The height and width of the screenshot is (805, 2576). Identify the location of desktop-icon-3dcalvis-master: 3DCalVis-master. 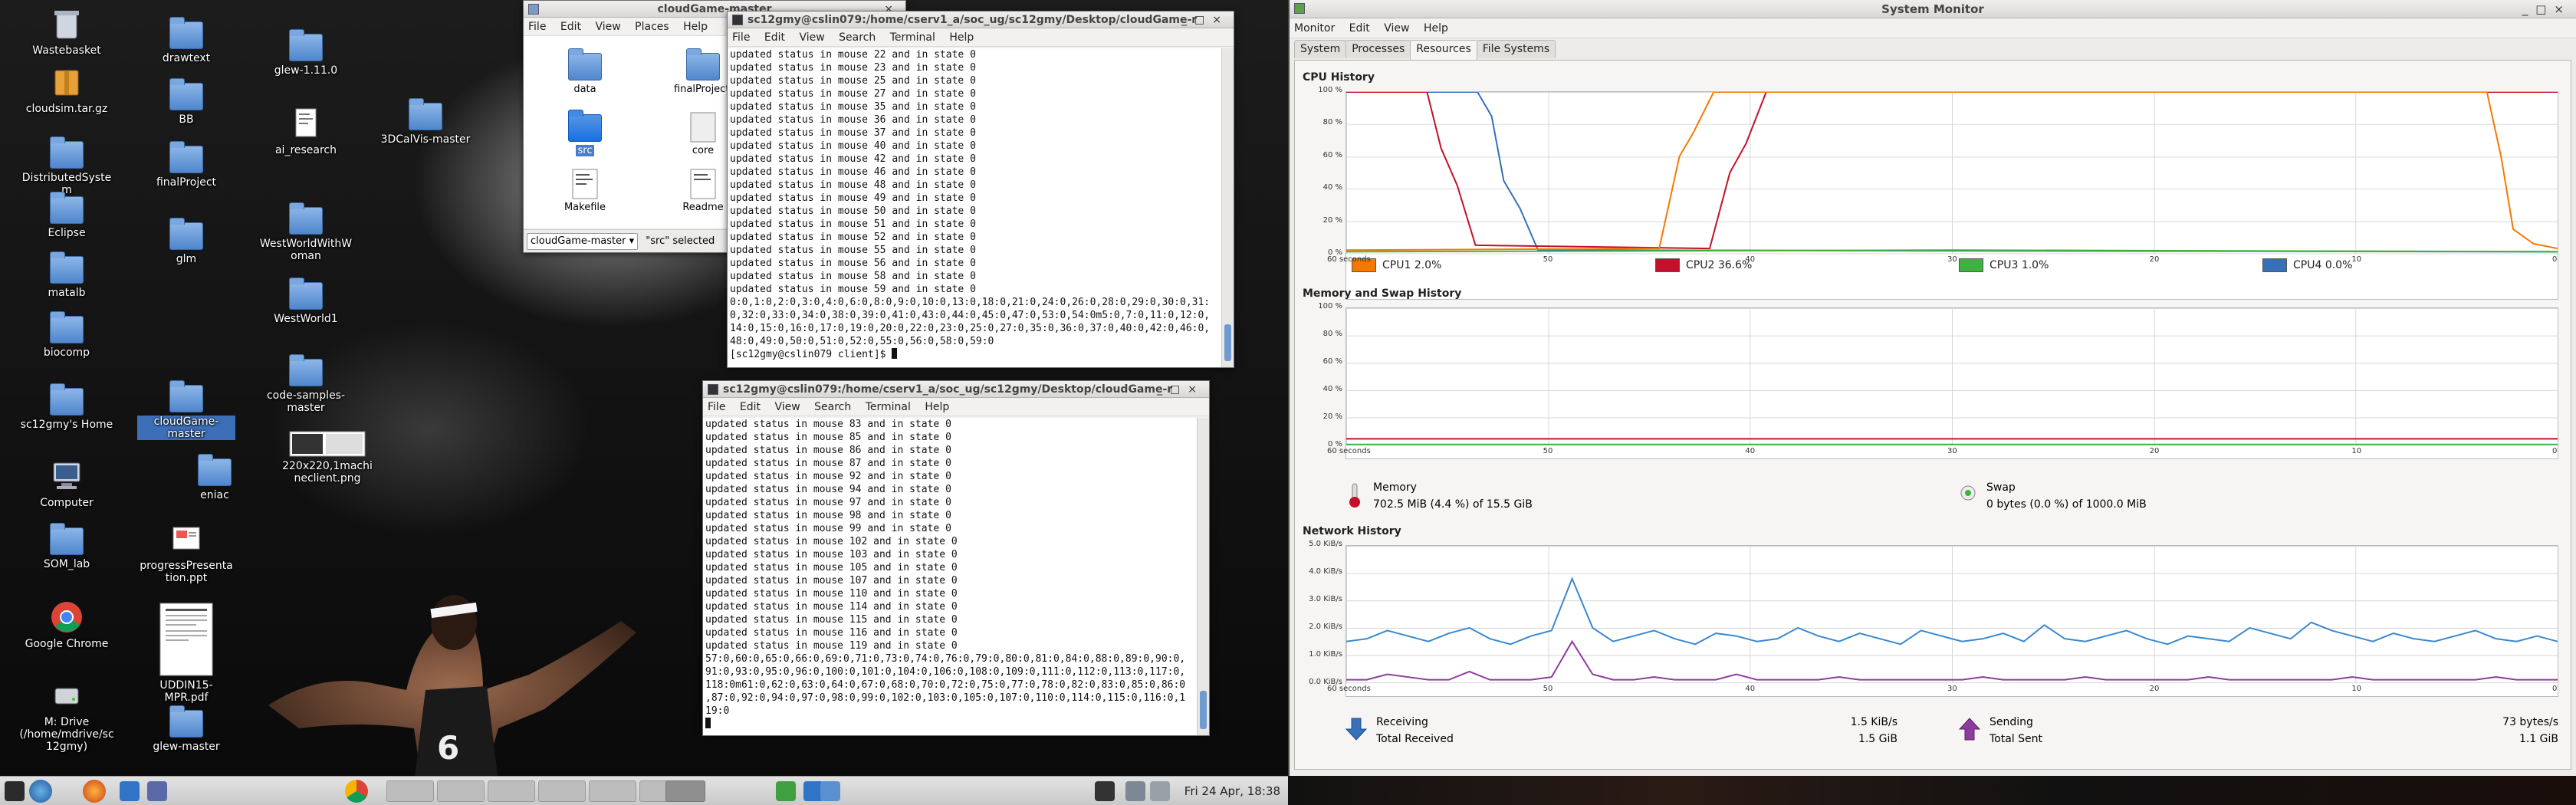
(426, 122).